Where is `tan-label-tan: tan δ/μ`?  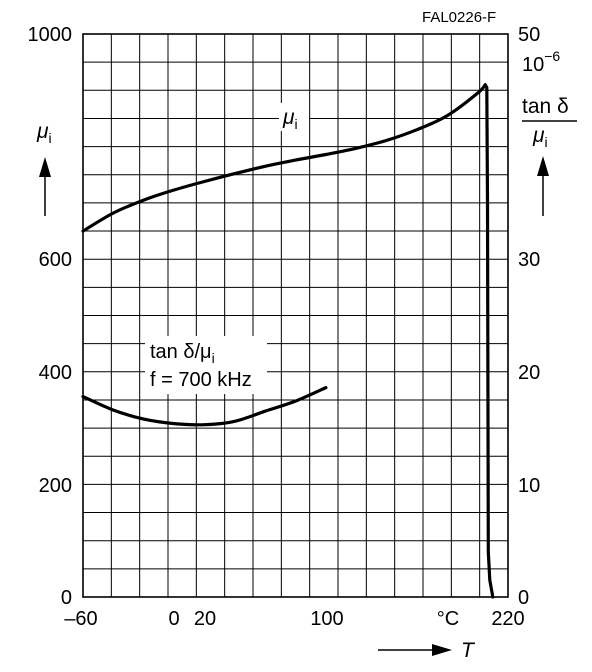
tan-label-tan: tan δ/μ is located at coordinates (181, 352).